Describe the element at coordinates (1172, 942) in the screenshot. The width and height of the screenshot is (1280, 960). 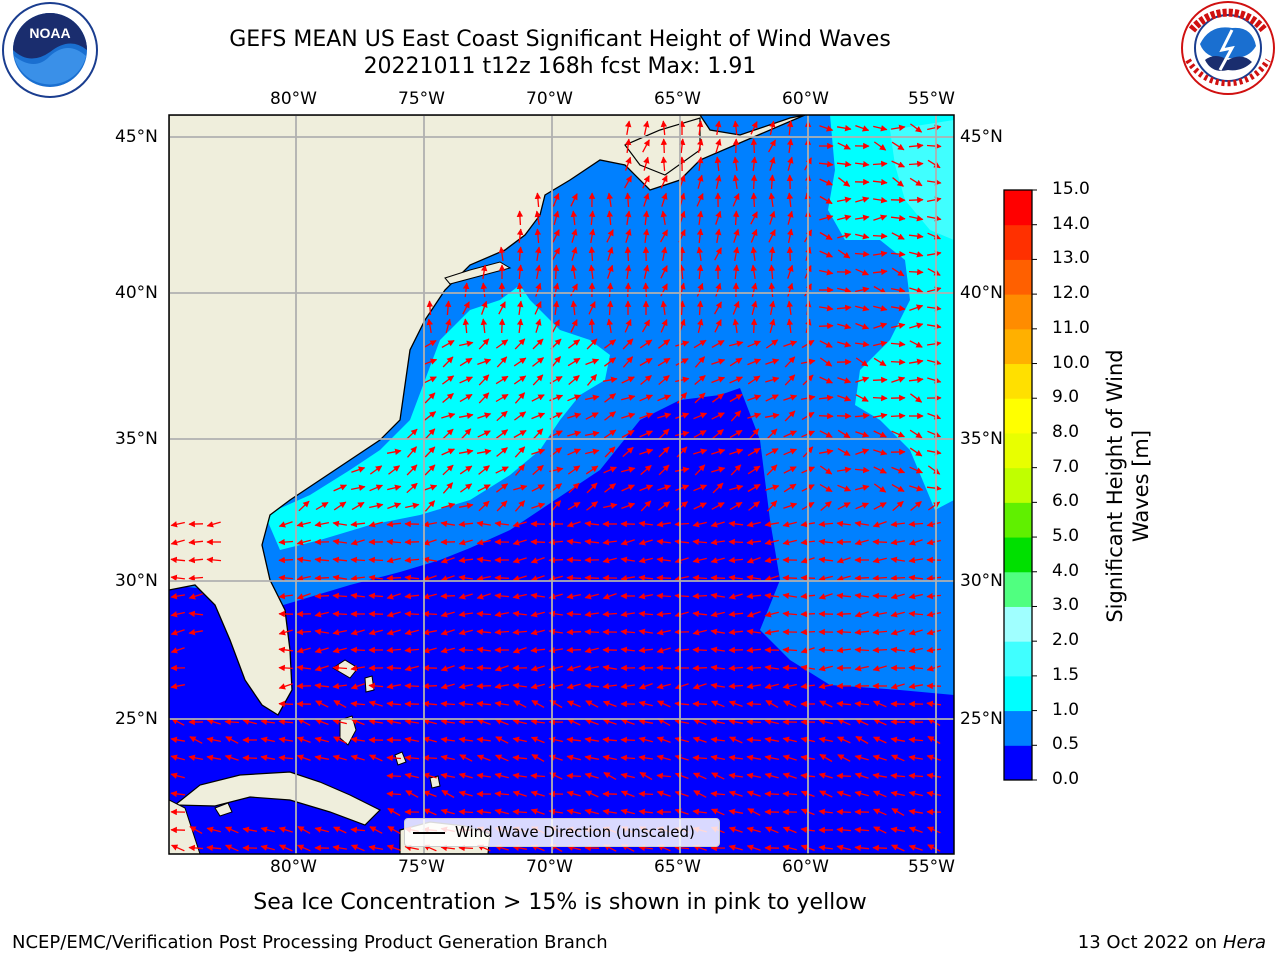
I see `footer-date: 13 Oct 2022 on Hera` at that location.